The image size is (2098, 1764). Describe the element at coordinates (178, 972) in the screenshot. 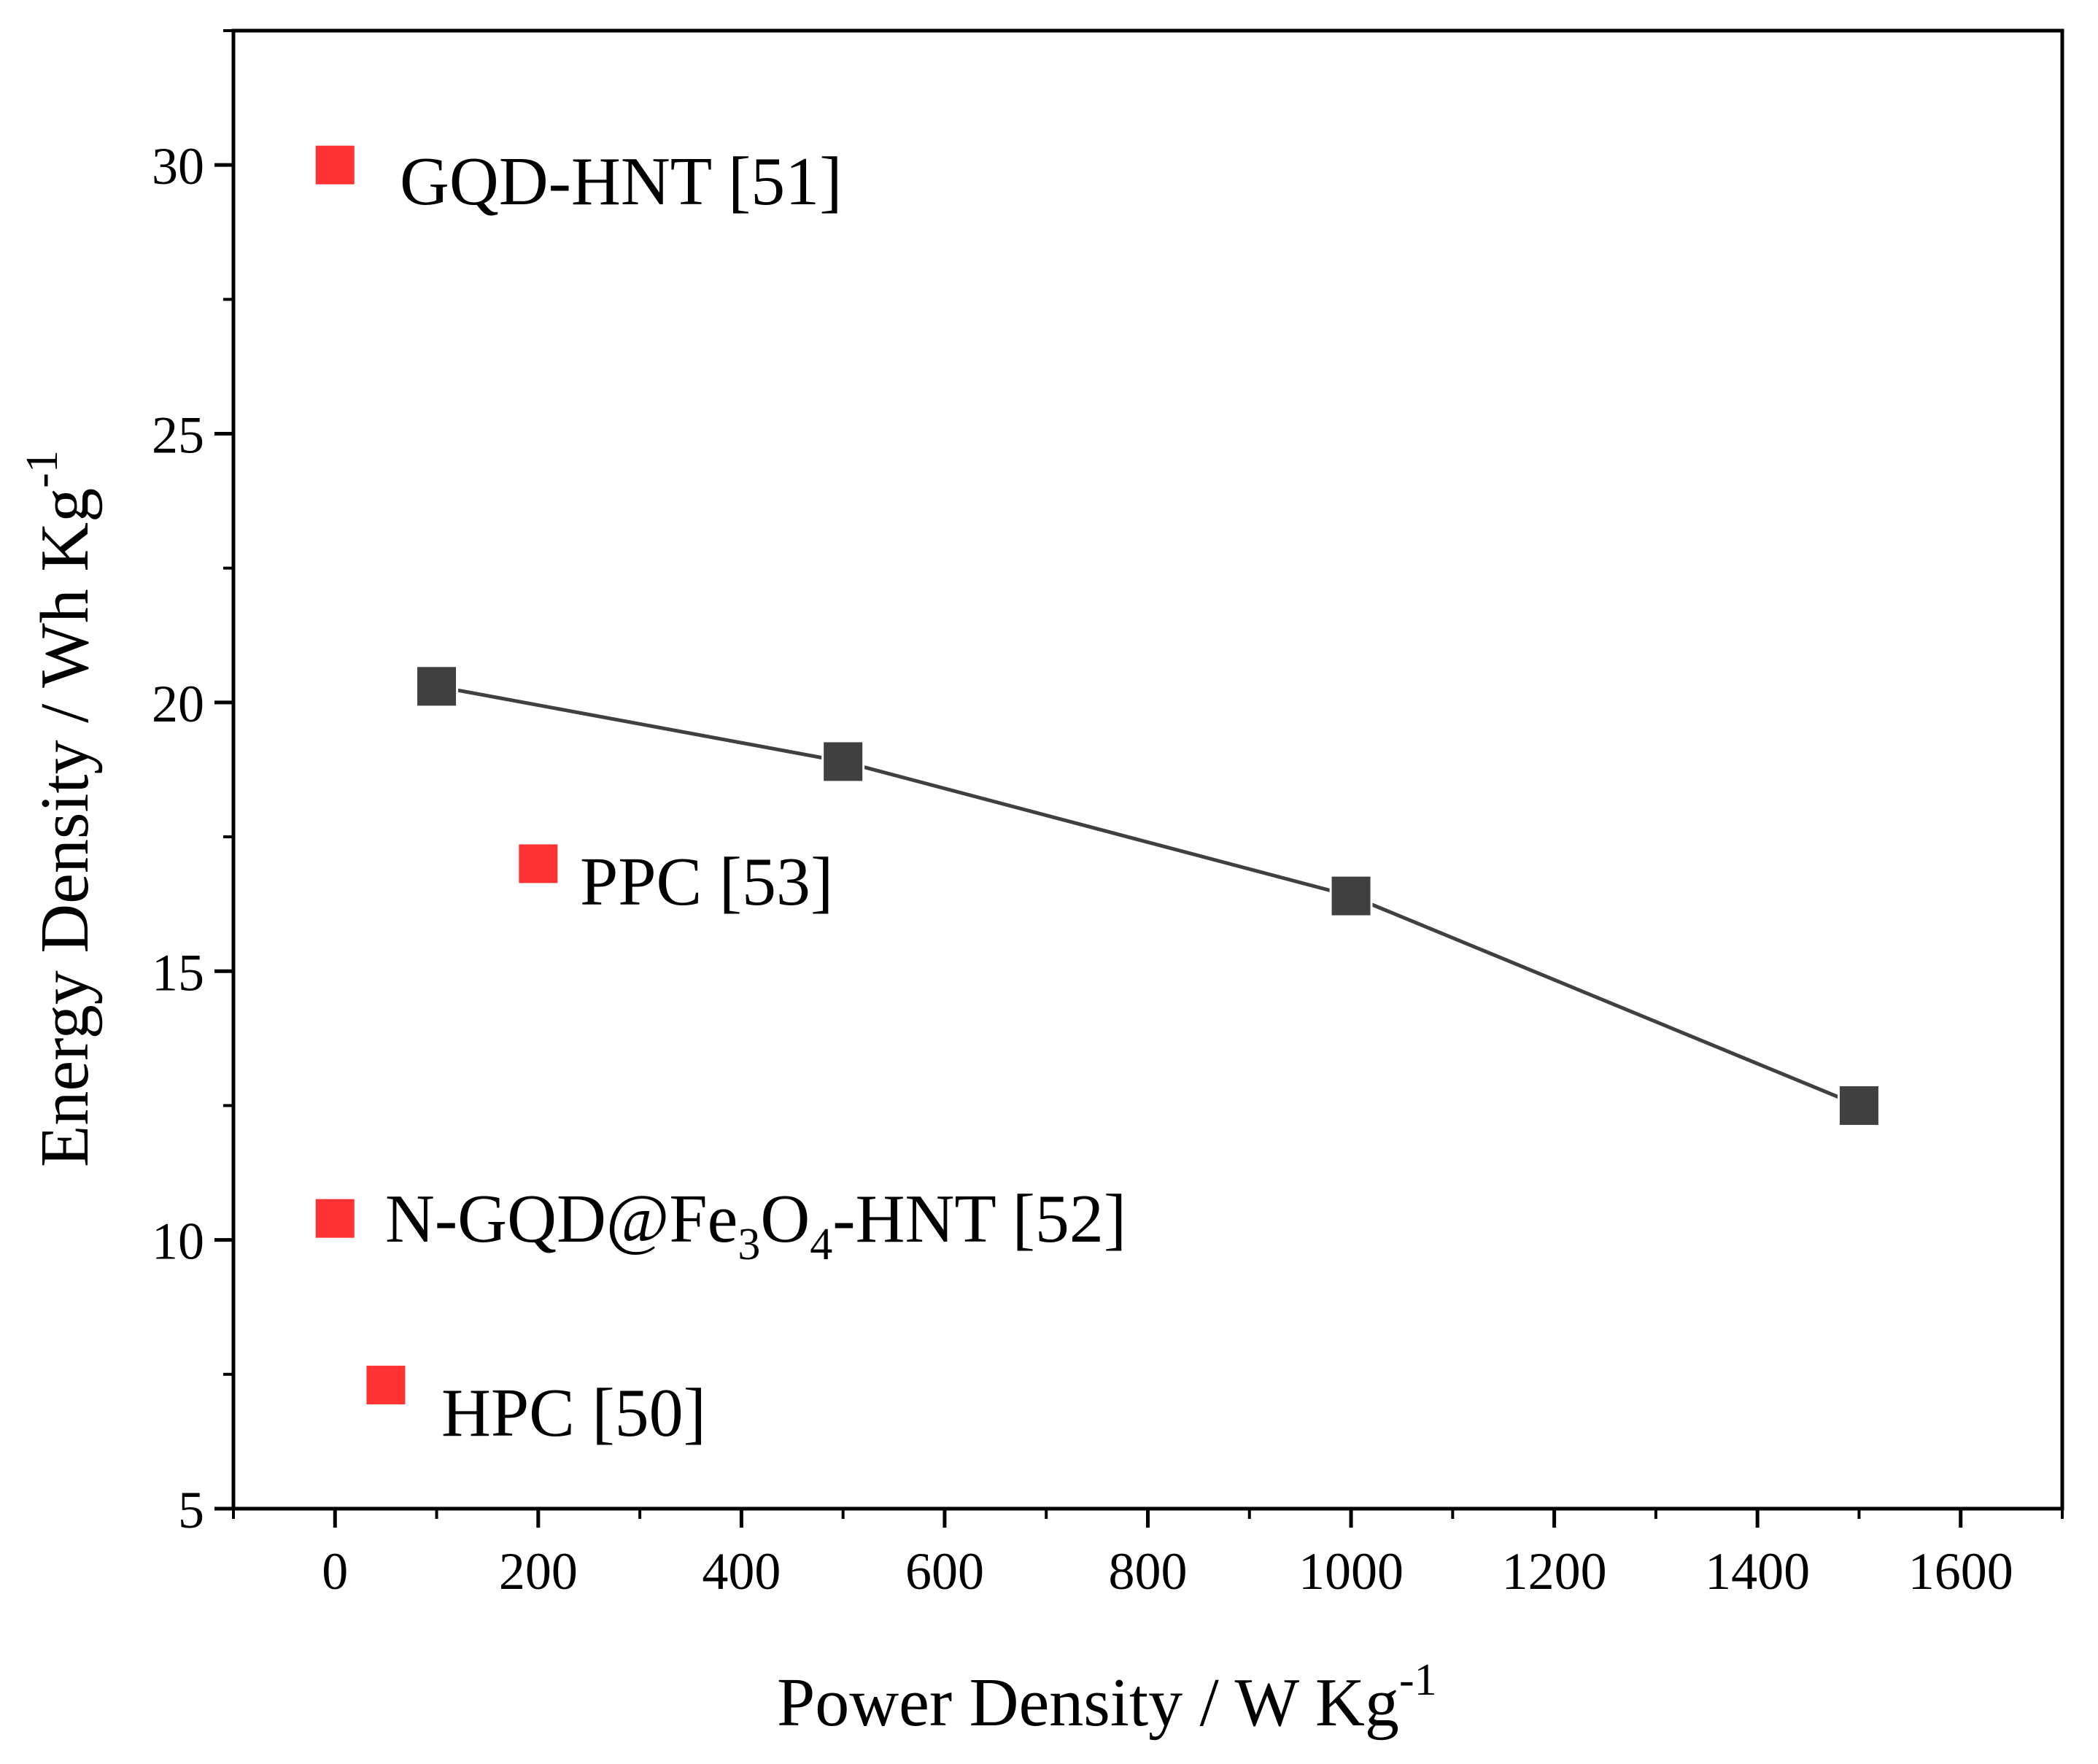

I see `y-tick-label: 15` at that location.